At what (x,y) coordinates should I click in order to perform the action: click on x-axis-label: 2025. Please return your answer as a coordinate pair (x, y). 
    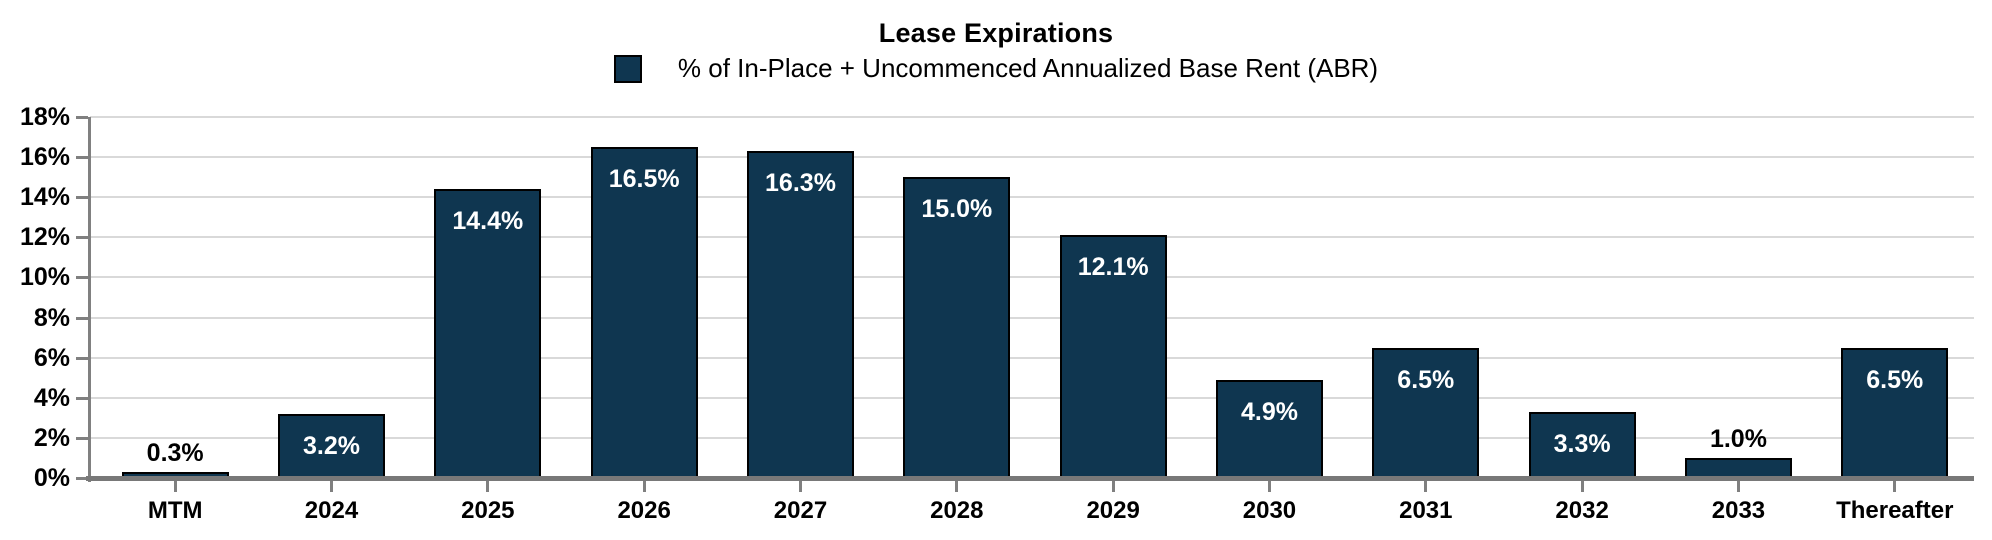
    Looking at the image, I should click on (488, 510).